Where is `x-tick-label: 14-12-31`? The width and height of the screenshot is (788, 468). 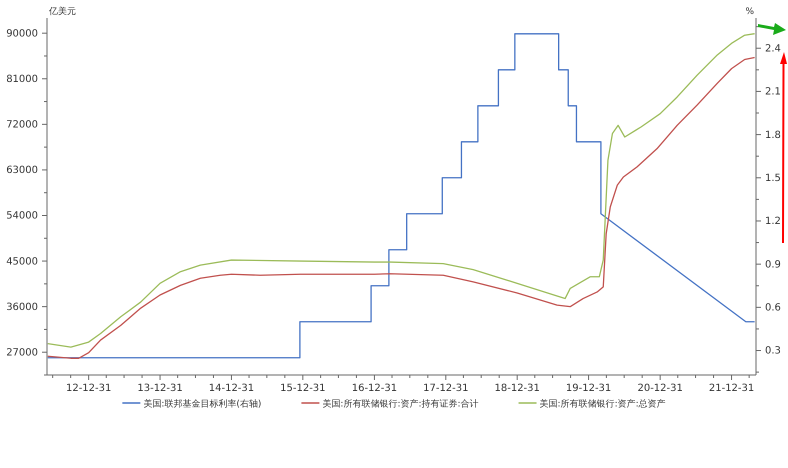
x-tick-label: 14-12-31 is located at coordinates (231, 388).